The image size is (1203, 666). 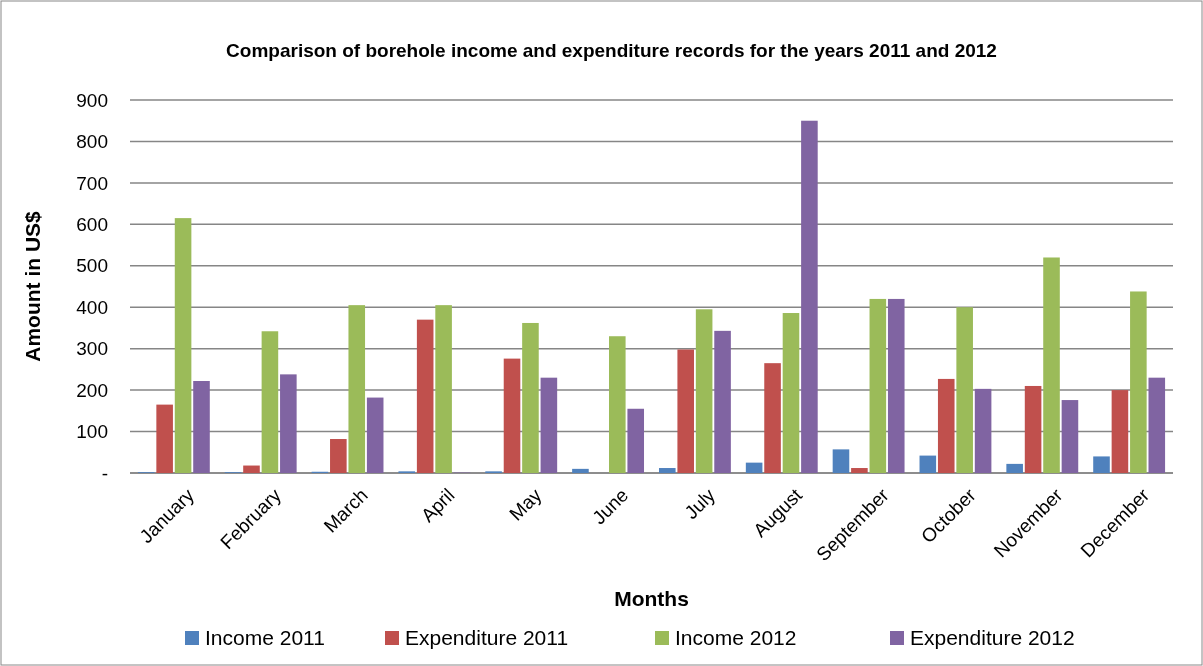 I want to click on legend-label: Expenditure 2012, so click(x=992, y=638).